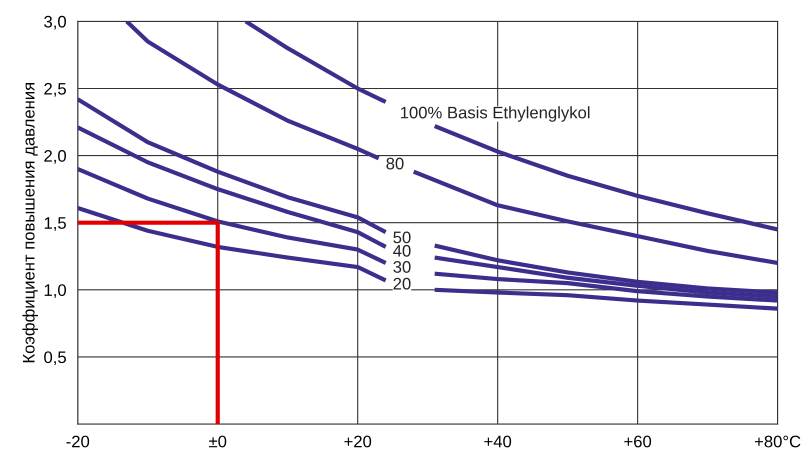  Describe the element at coordinates (55, 224) in the screenshot. I see `y-tick-label: 1,5` at that location.